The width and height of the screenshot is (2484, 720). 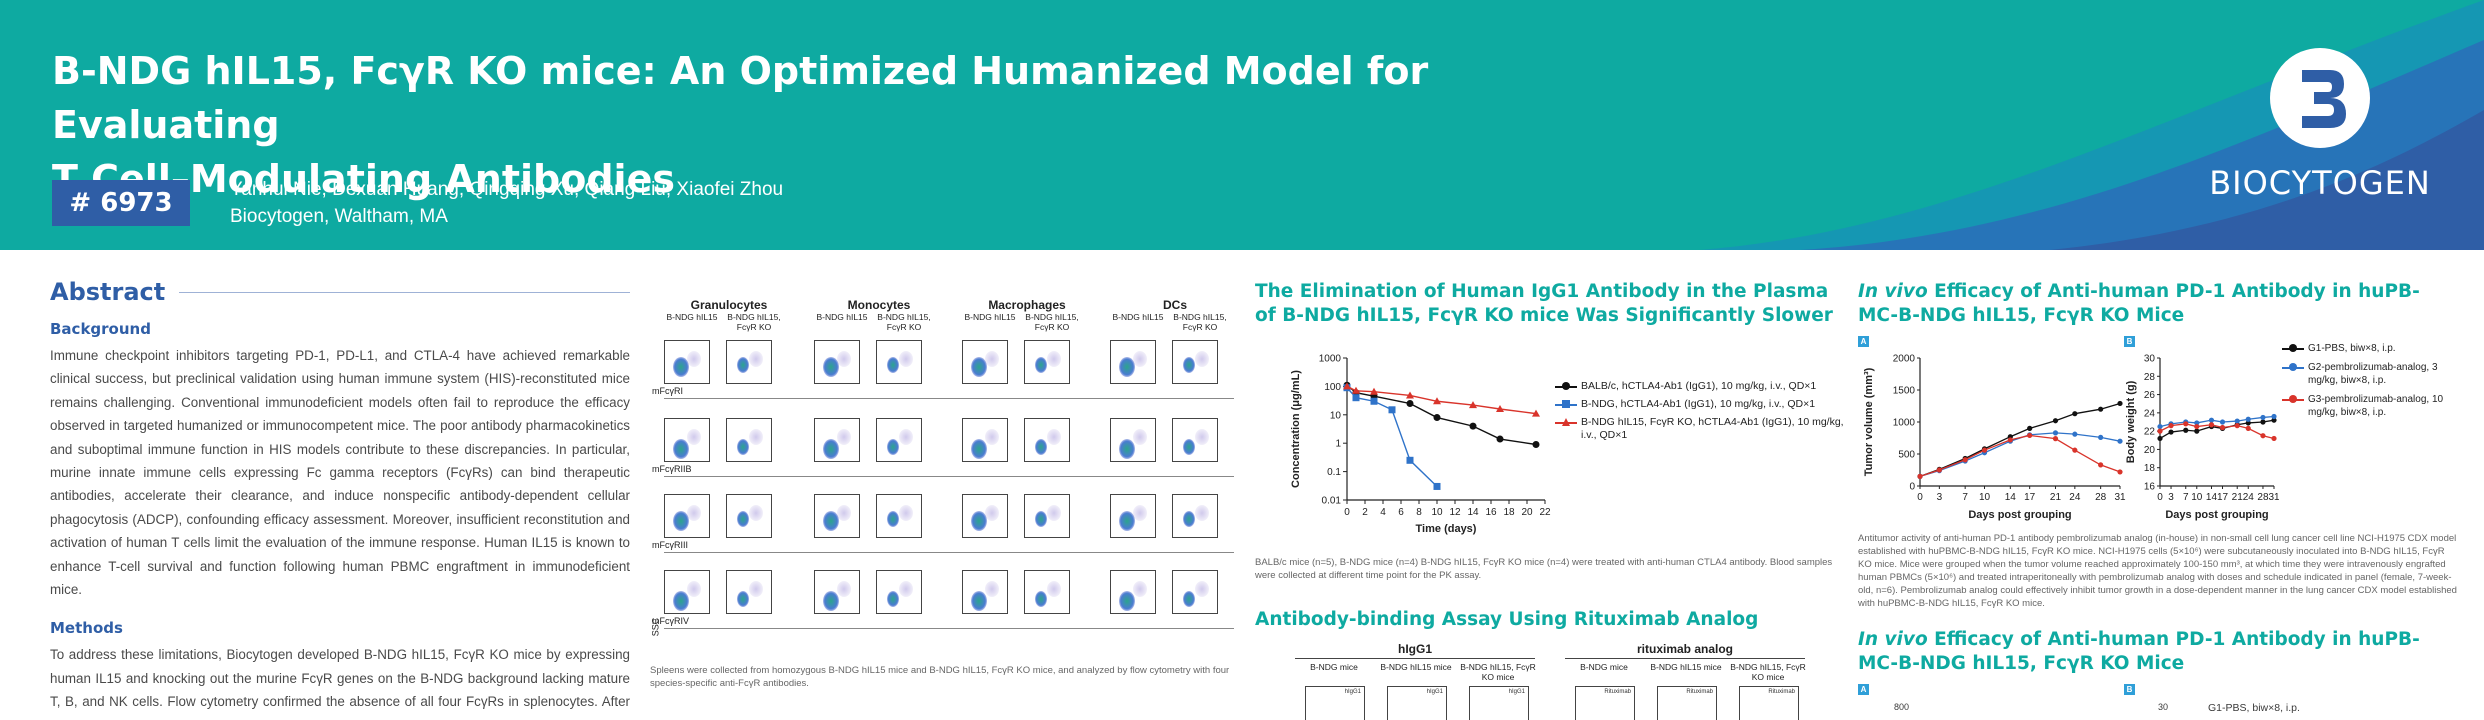 I want to click on x-axis-title: Days post grouping, so click(x=2216, y=515).